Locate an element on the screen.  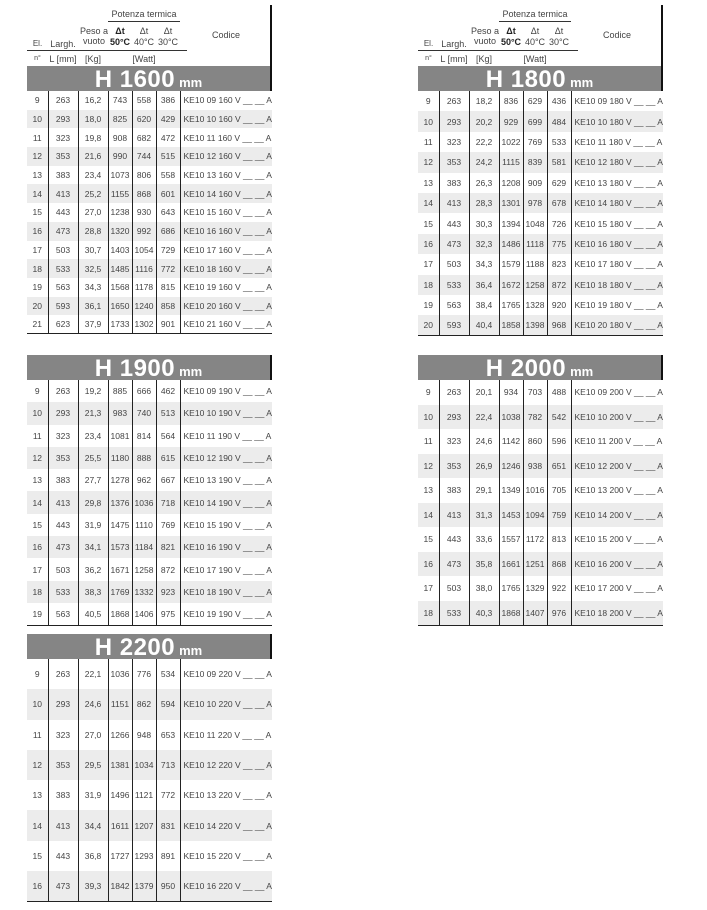
elements-cell: 12 is located at coordinates (428, 465).